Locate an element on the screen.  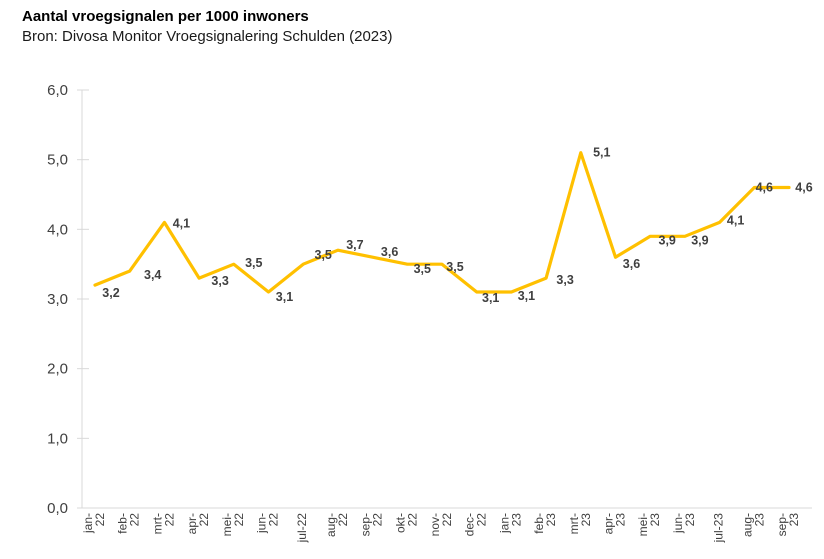
y-tick-label: 0,0 is located at coordinates (57, 508).